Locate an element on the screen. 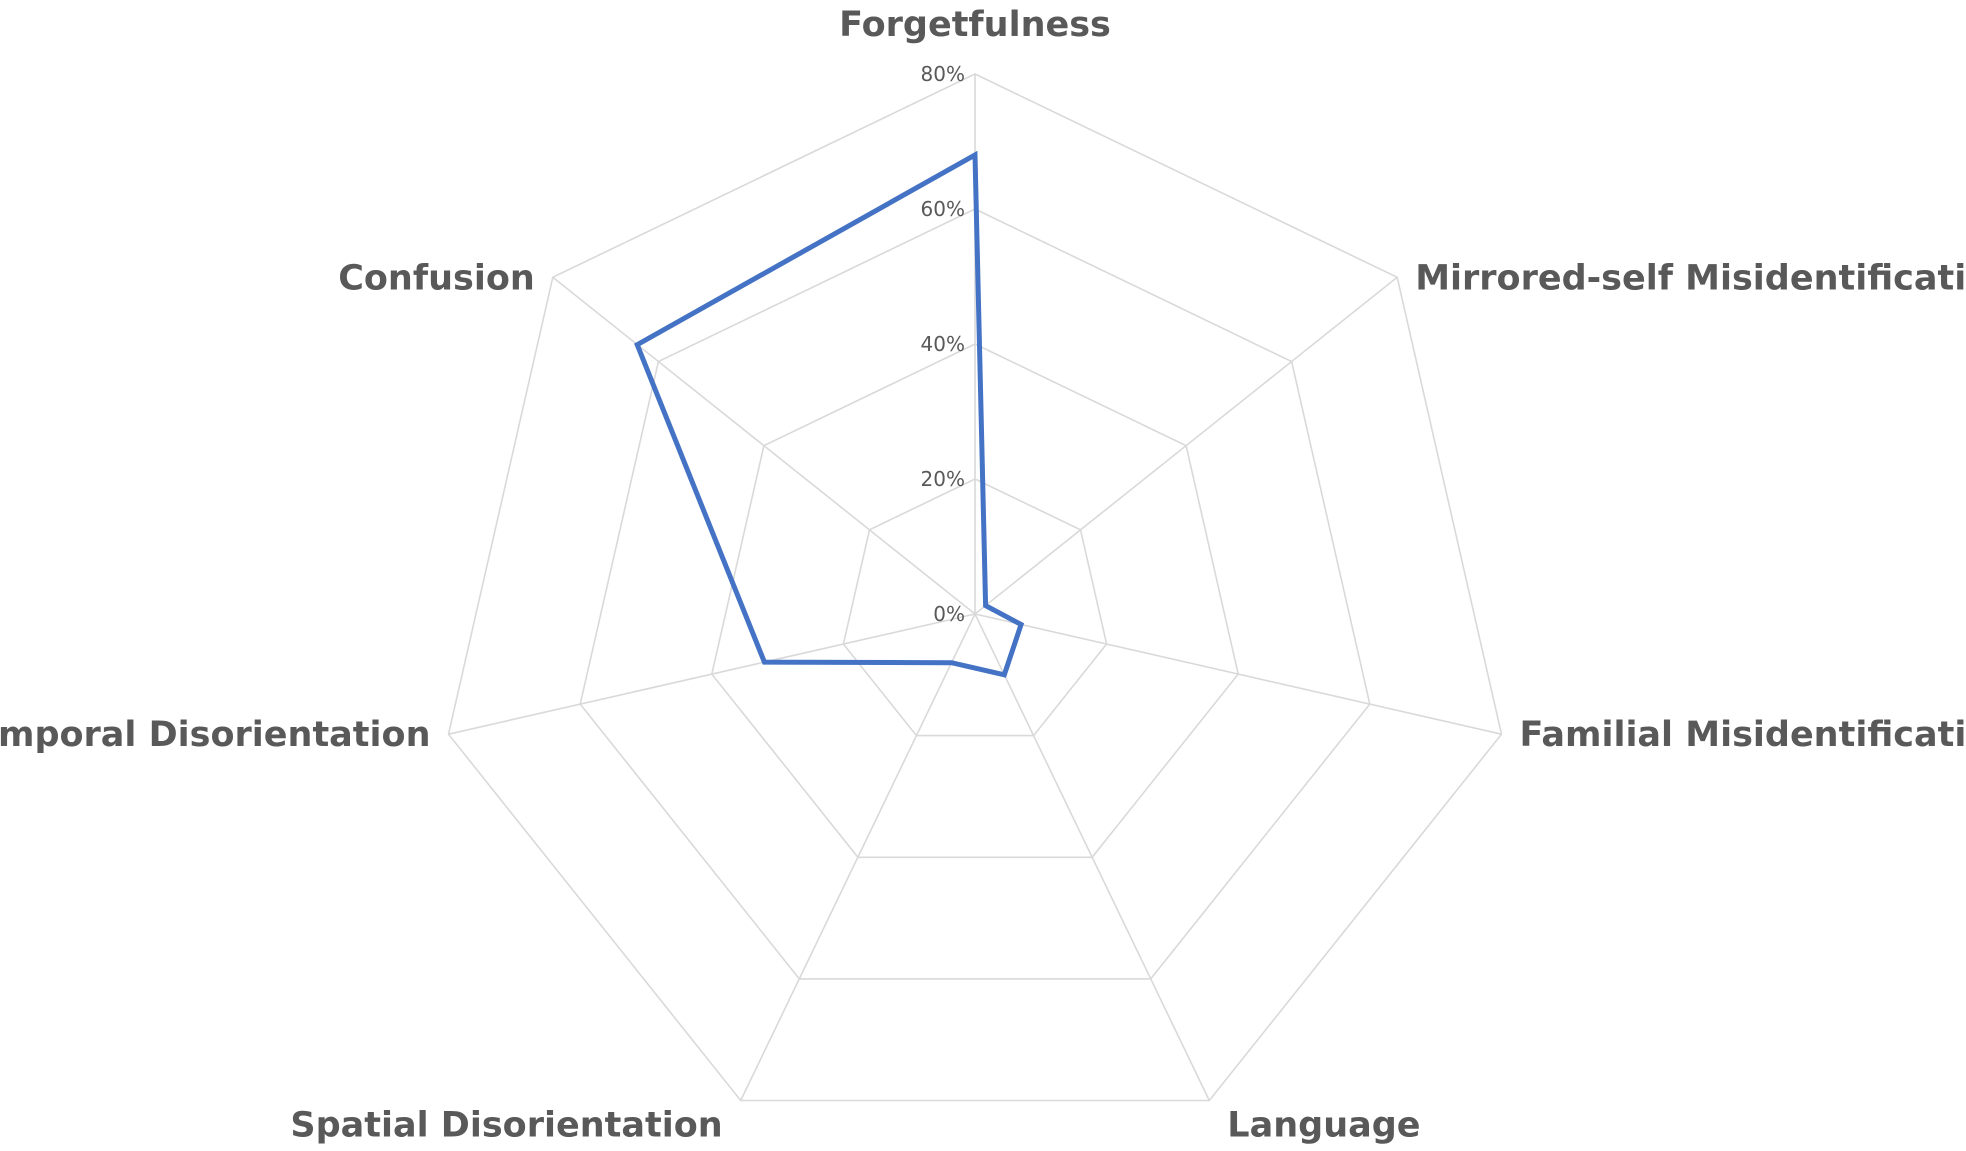 This screenshot has width=1966, height=1151. radial-tick-labels: 0% 20% 40% 60% 80% is located at coordinates (943, 344).